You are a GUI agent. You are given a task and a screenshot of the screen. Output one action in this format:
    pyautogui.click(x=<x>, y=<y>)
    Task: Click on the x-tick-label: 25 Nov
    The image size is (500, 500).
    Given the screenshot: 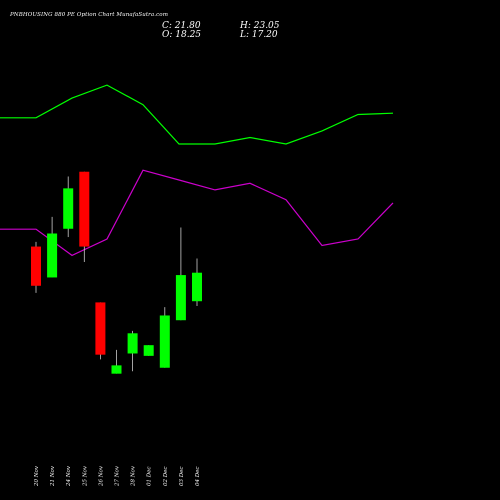 What is the action you would take?
    pyautogui.click(x=85, y=476)
    